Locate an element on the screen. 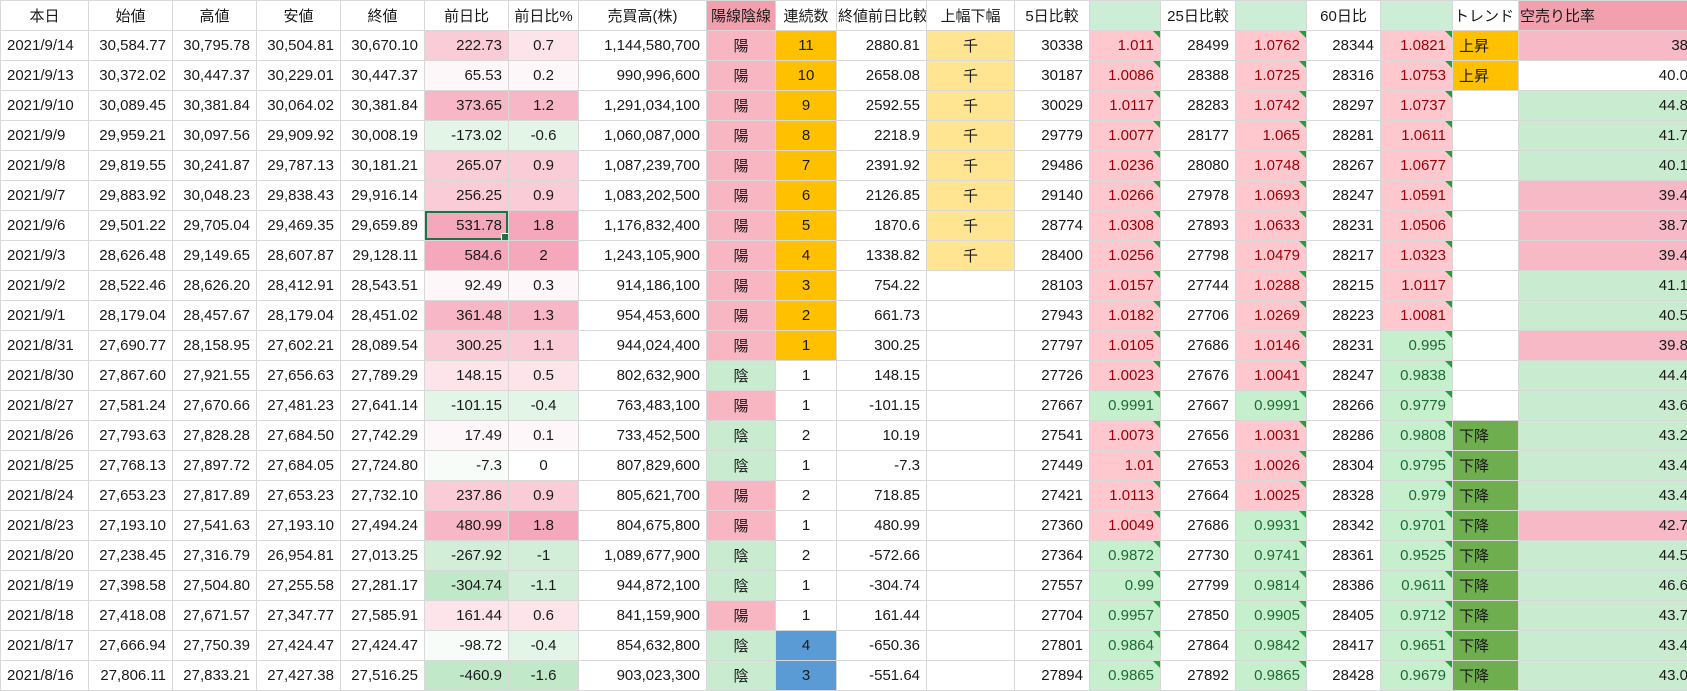  cell-5day: 27801 is located at coordinates (1052, 646).